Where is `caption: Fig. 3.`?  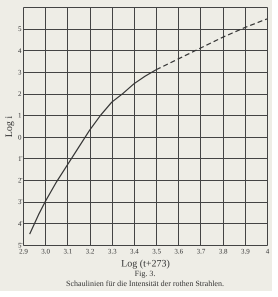
caption: Fig. 3. is located at coordinates (145, 273).